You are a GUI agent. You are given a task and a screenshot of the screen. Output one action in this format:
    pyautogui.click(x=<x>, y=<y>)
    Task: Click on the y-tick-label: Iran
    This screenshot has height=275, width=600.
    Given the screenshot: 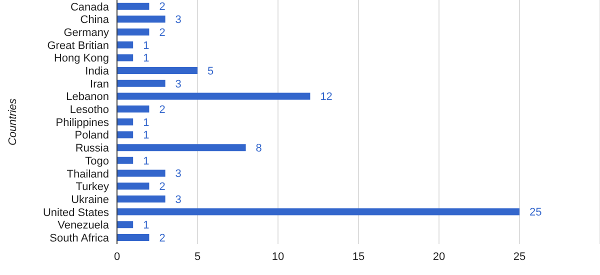 What is the action you would take?
    pyautogui.click(x=99, y=84)
    